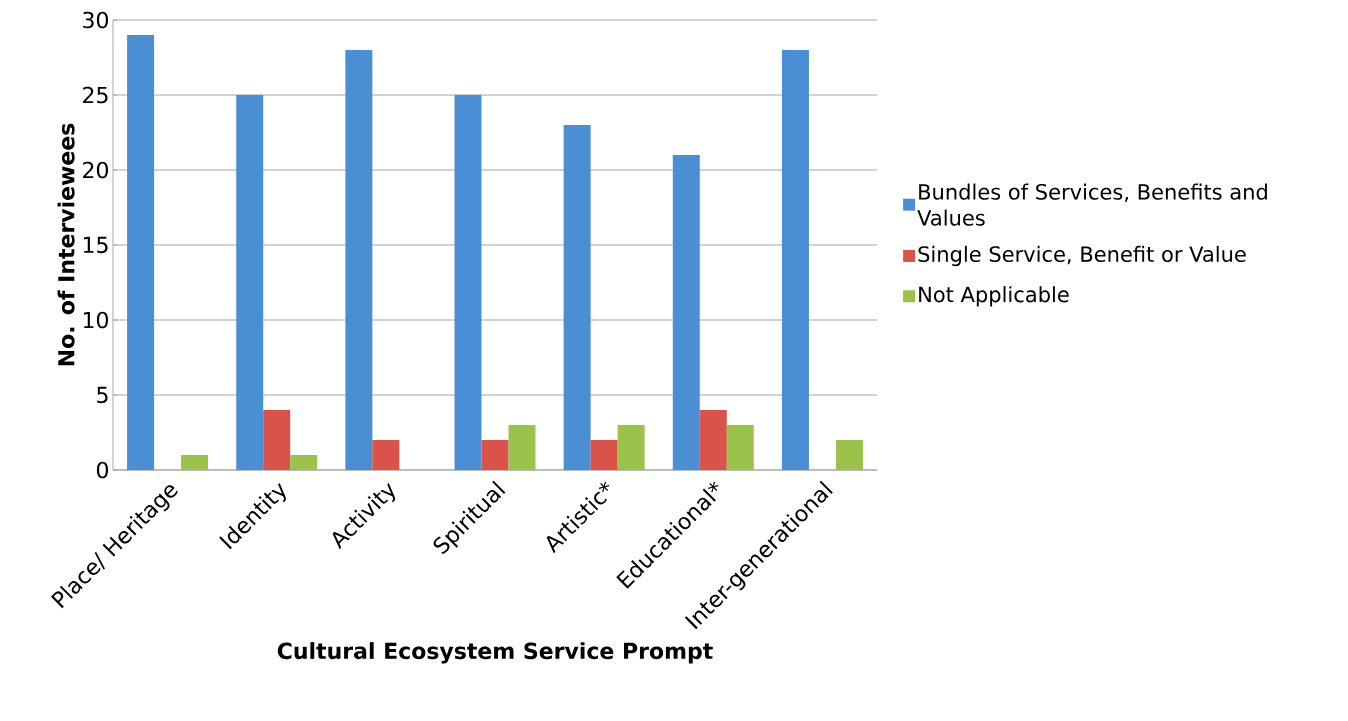 The image size is (1348, 721). Describe the element at coordinates (66, 244) in the screenshot. I see `y-axis-title: No. of Interviewees` at that location.